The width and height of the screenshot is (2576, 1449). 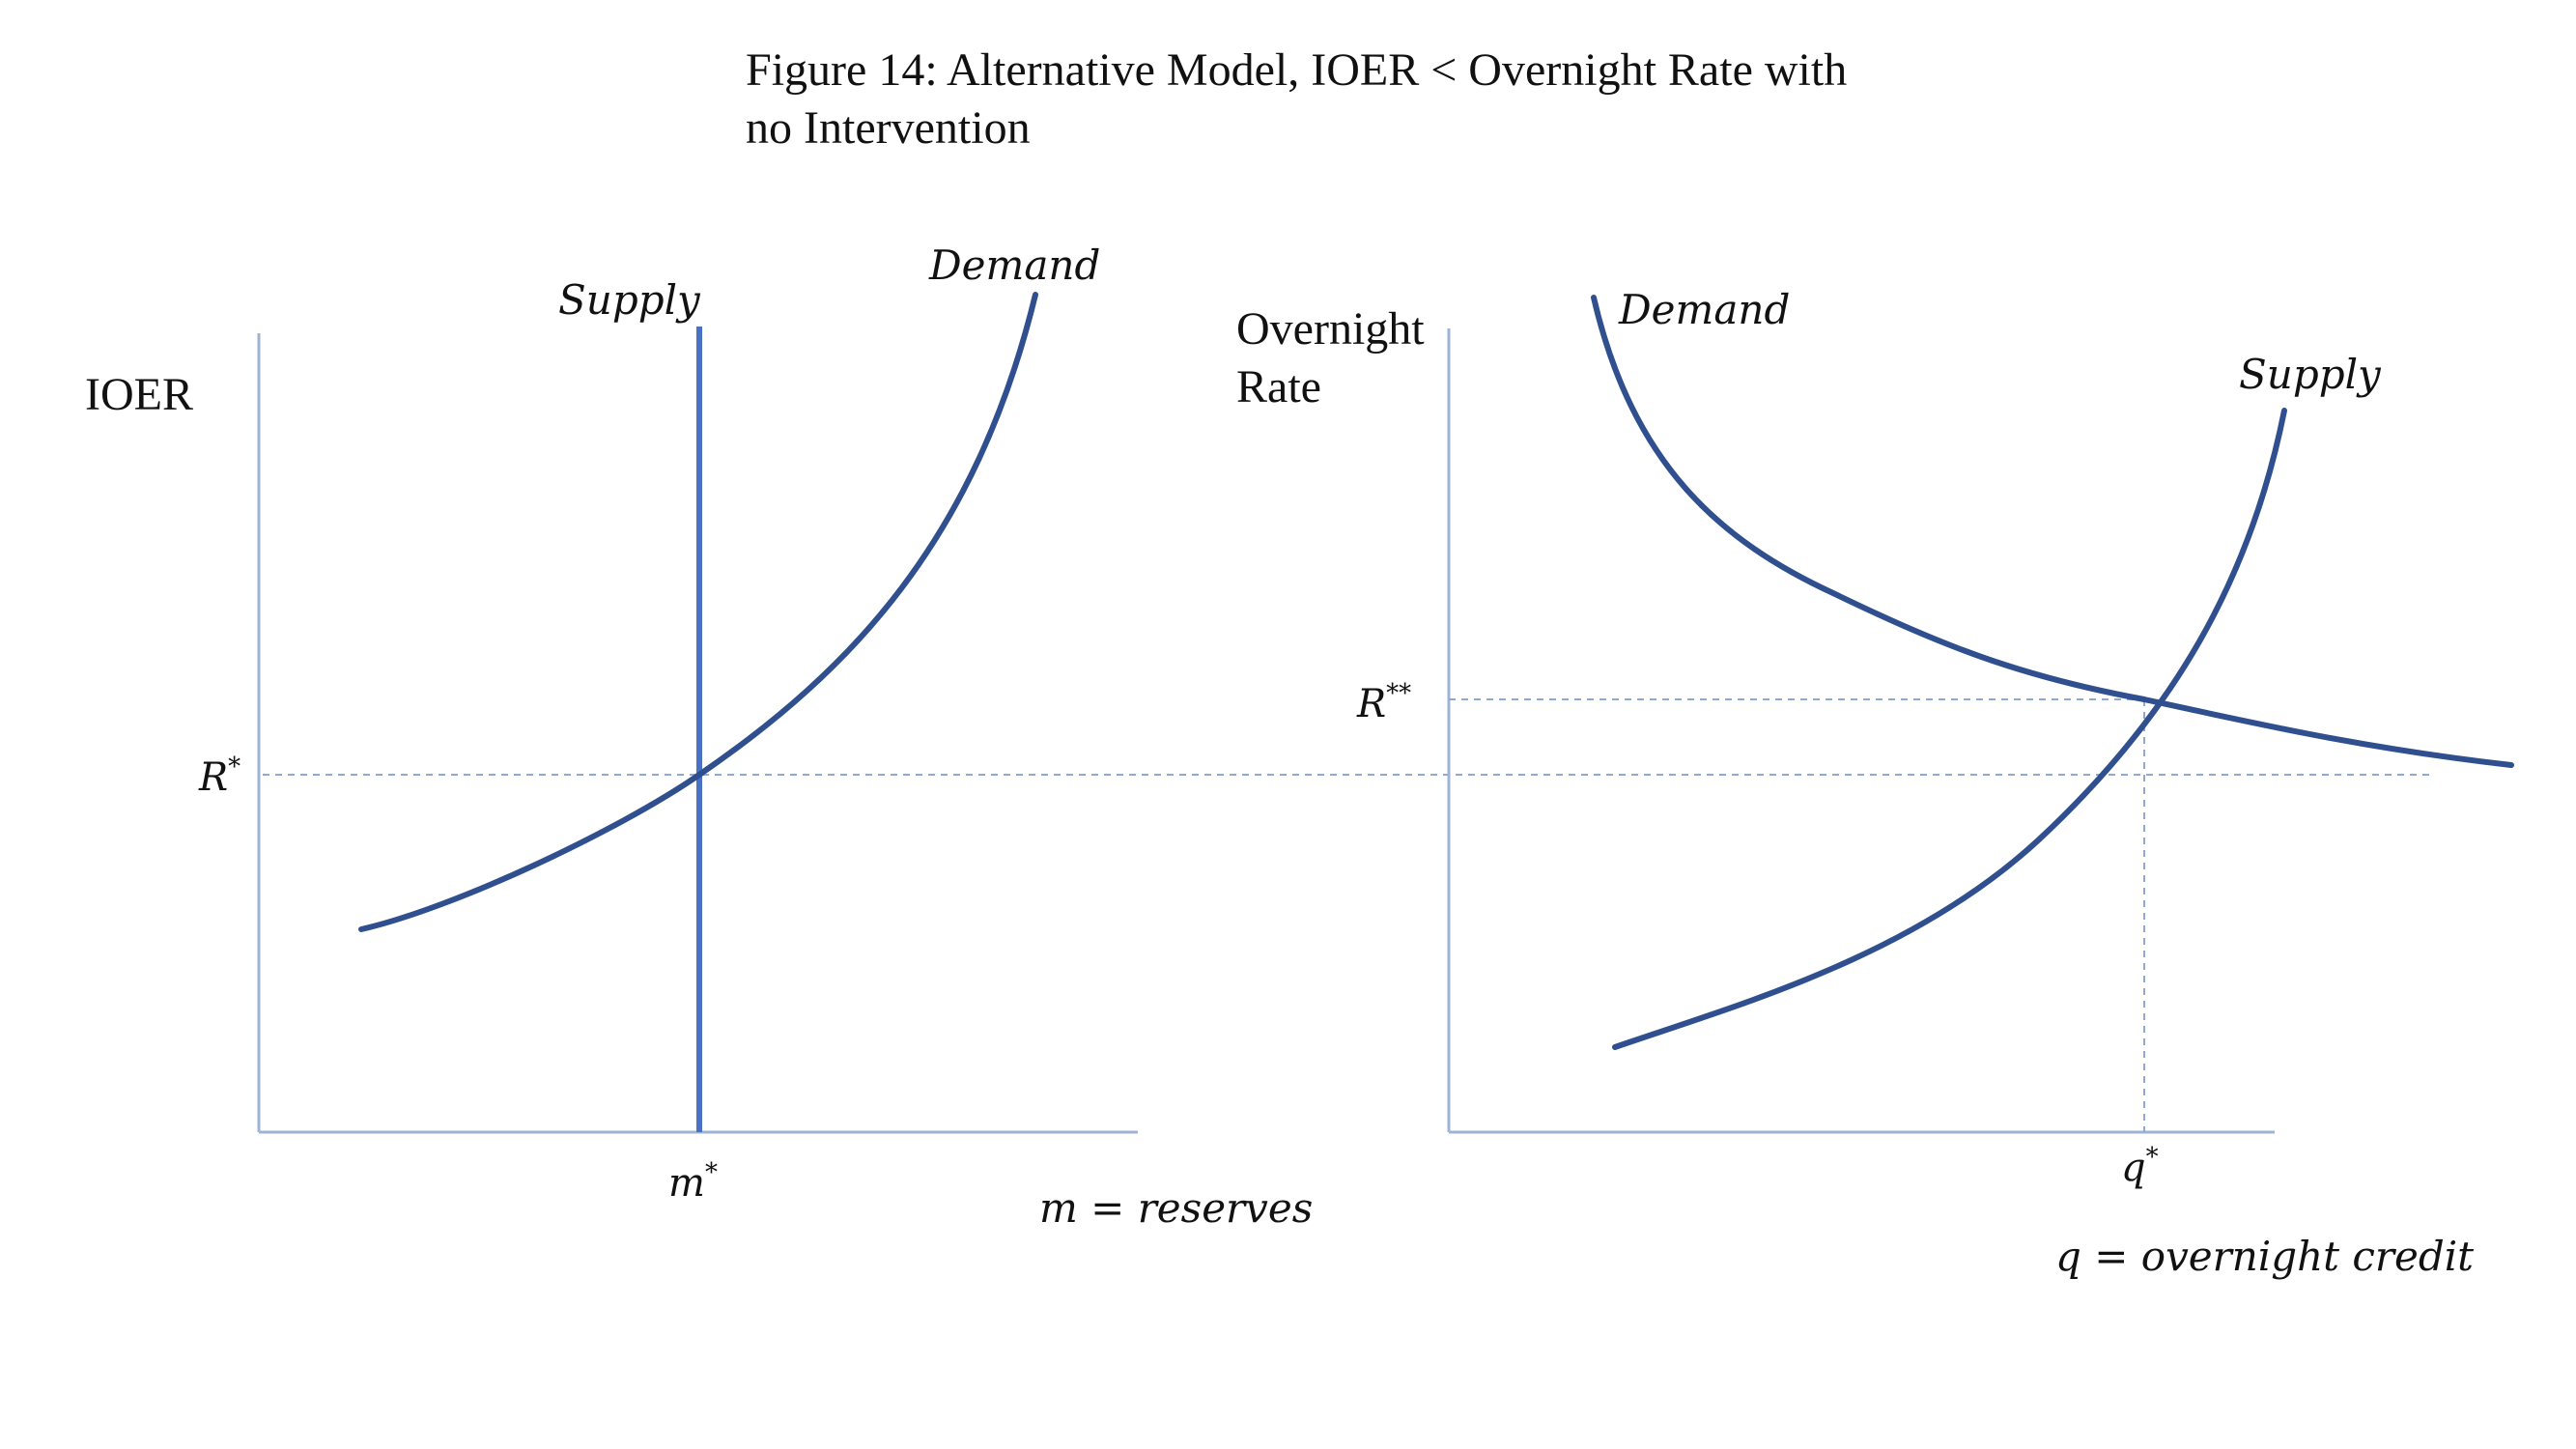 I want to click on left-y-axis-label: IOER, so click(x=139, y=394).